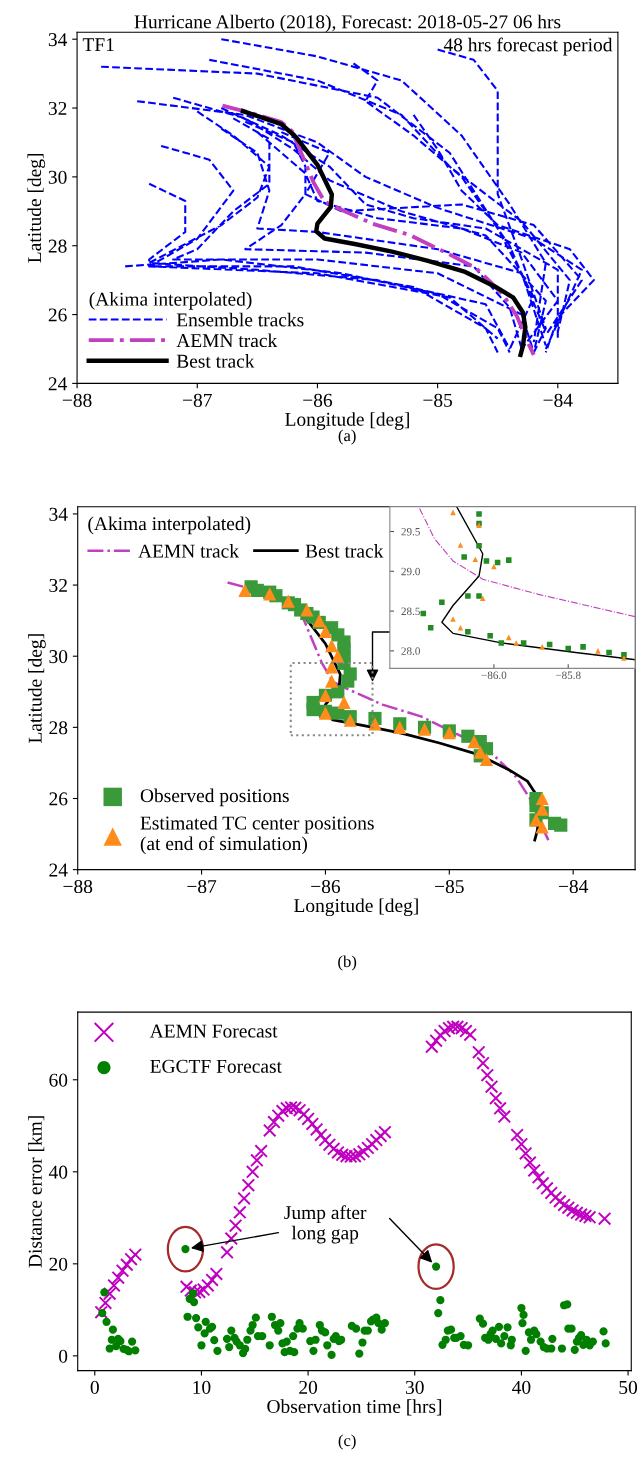 This screenshot has width=637, height=1469. I want to click on x-tick-label: 40, so click(521, 1387).